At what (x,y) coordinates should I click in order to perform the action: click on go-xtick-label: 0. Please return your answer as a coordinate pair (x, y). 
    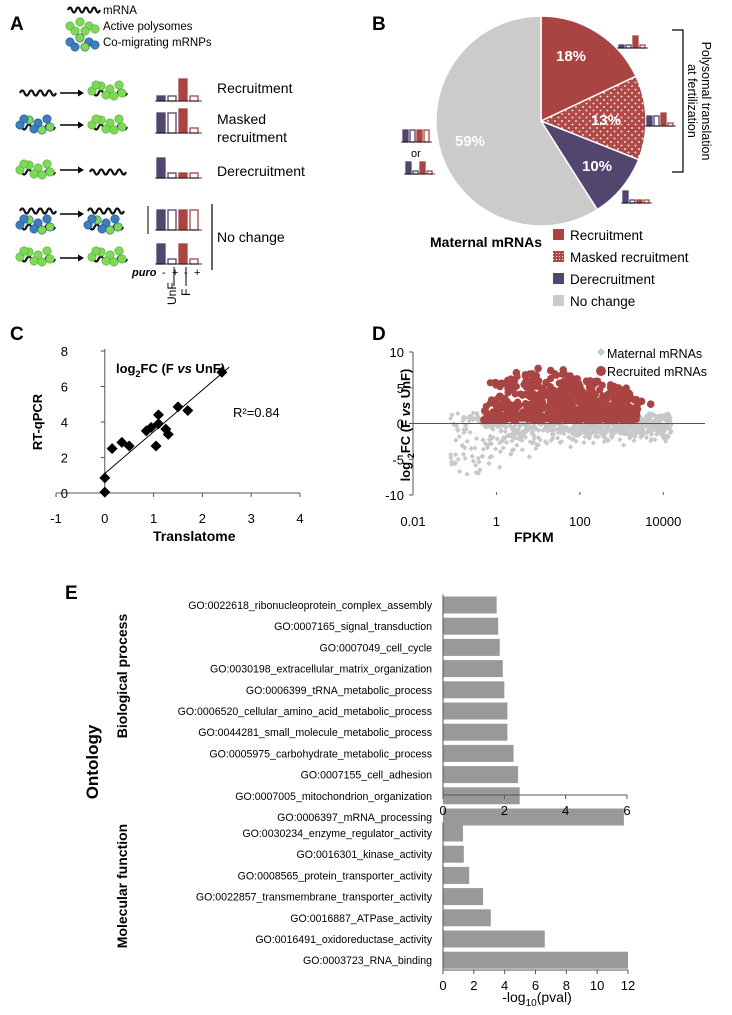
    Looking at the image, I should click on (442, 985).